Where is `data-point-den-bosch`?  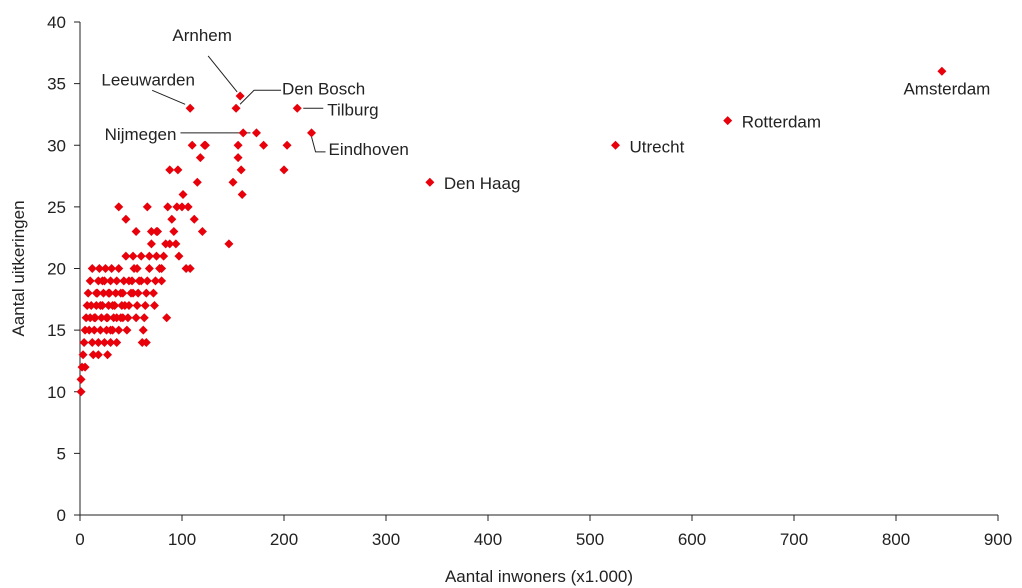
data-point-den-bosch is located at coordinates (236, 108).